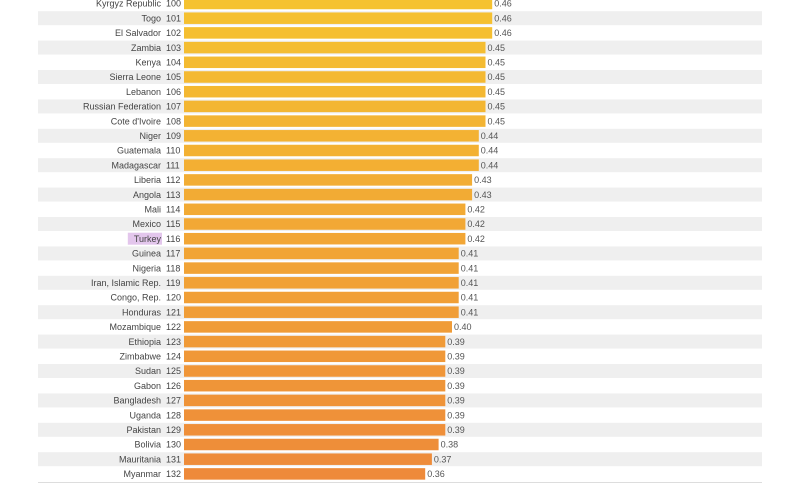 The height and width of the screenshot is (484, 800). Describe the element at coordinates (147, 386) in the screenshot. I see `country-label: Gabon` at that location.